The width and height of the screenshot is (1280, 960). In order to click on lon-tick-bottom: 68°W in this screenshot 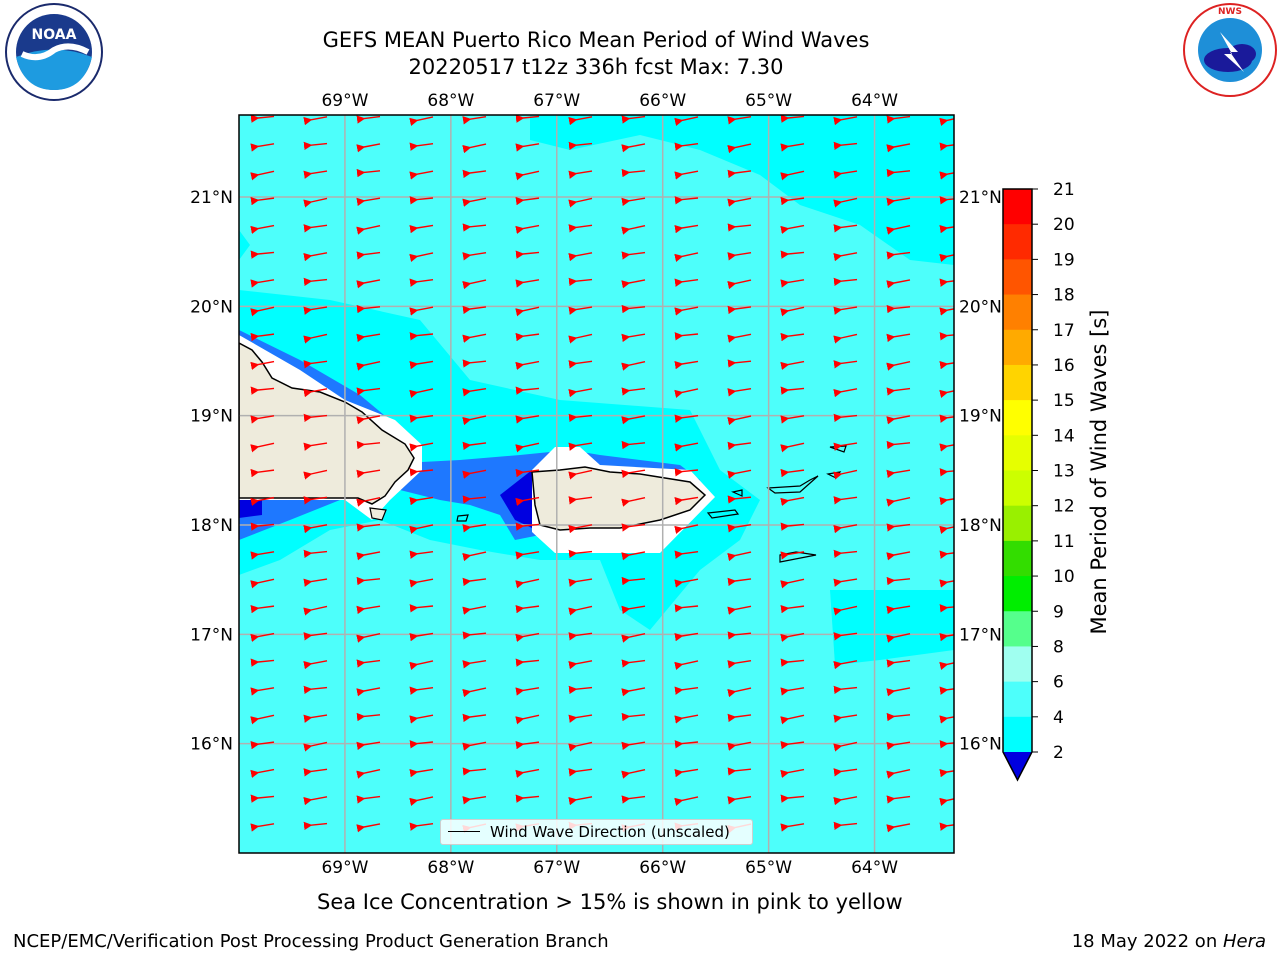, I will do `click(450, 868)`.